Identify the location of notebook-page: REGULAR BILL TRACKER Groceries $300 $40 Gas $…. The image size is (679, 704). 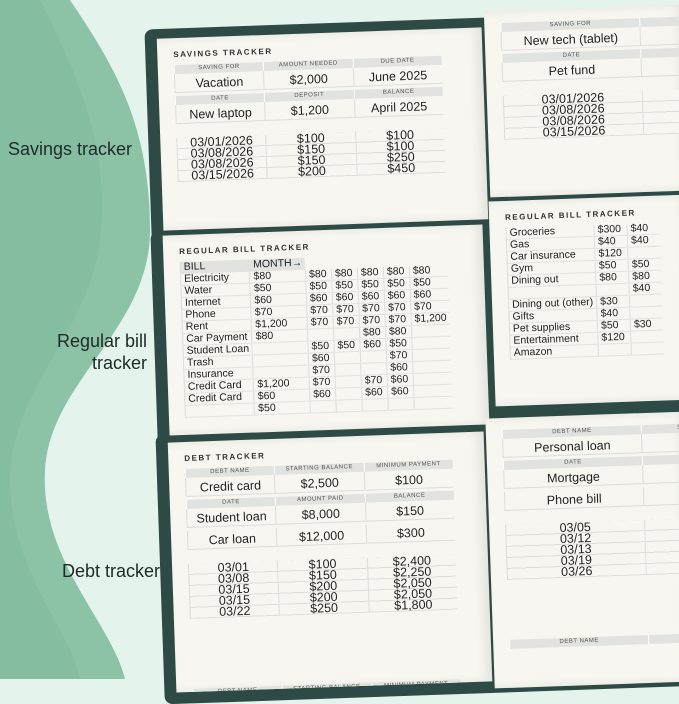
(583, 300).